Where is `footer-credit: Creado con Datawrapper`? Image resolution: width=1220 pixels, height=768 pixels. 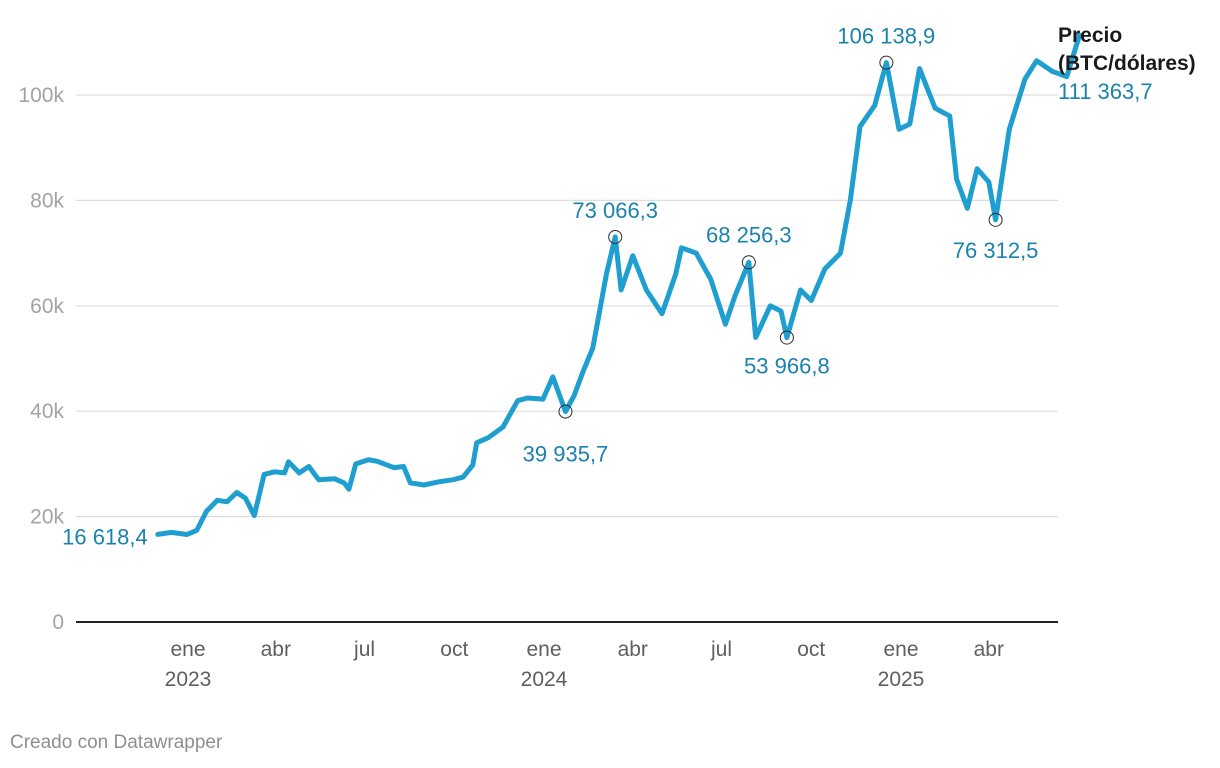
footer-credit: Creado con Datawrapper is located at coordinates (116, 742).